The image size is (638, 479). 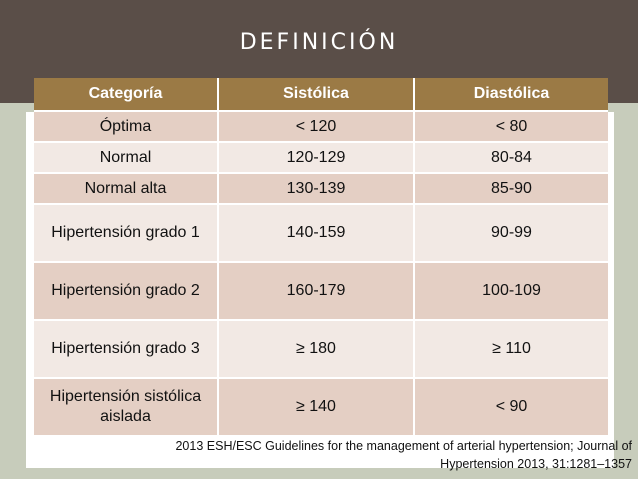 What do you see at coordinates (126, 349) in the screenshot?
I see `category-cell: Hipertensión grado 3` at bounding box center [126, 349].